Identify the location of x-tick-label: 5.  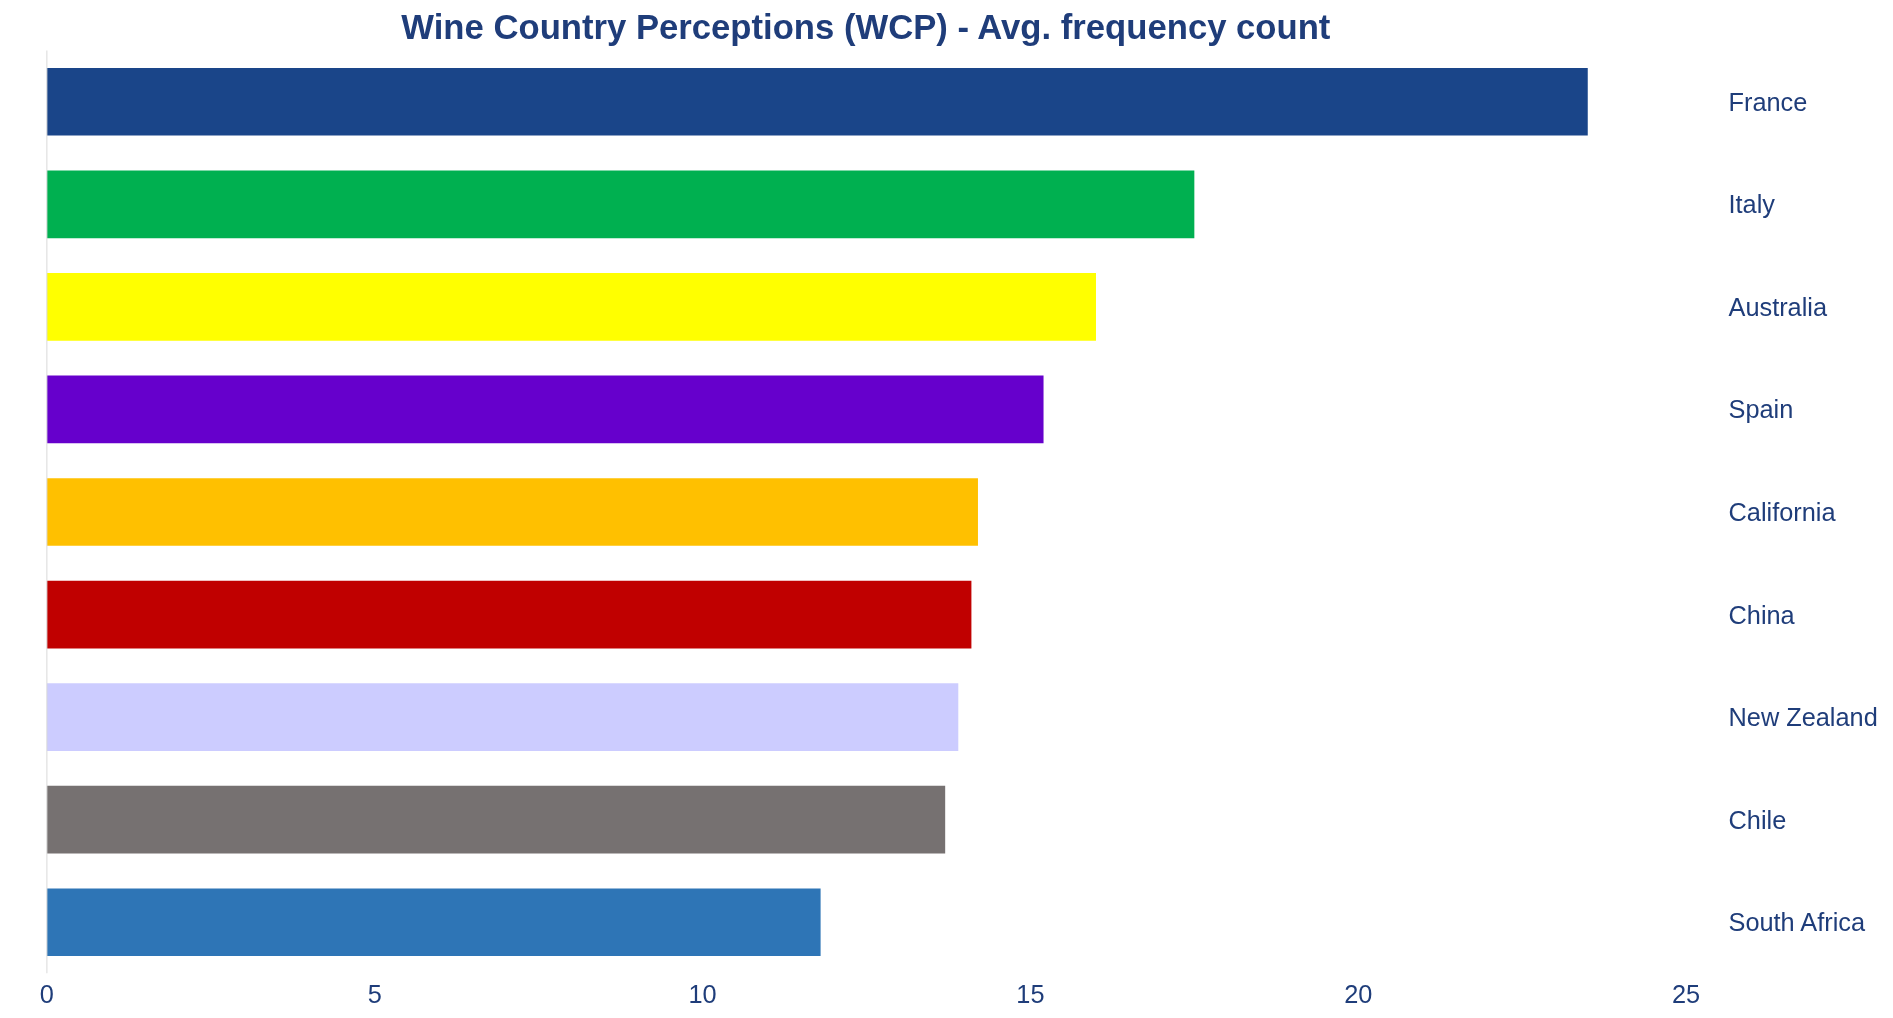
(374, 993).